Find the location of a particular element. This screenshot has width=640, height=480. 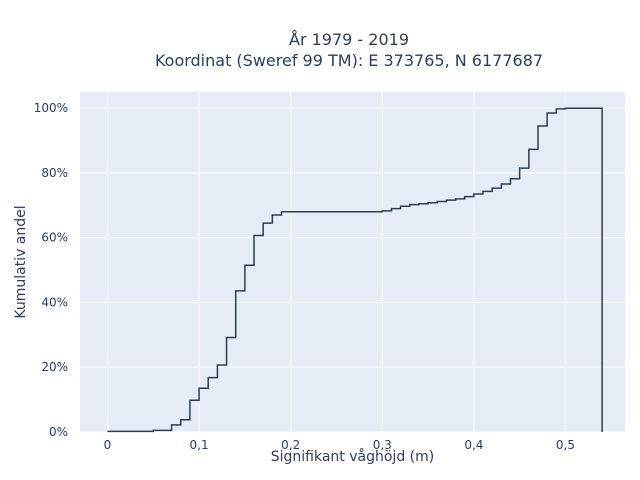

x-axis-label: Signifikant våghöjd (m) is located at coordinates (352, 456).